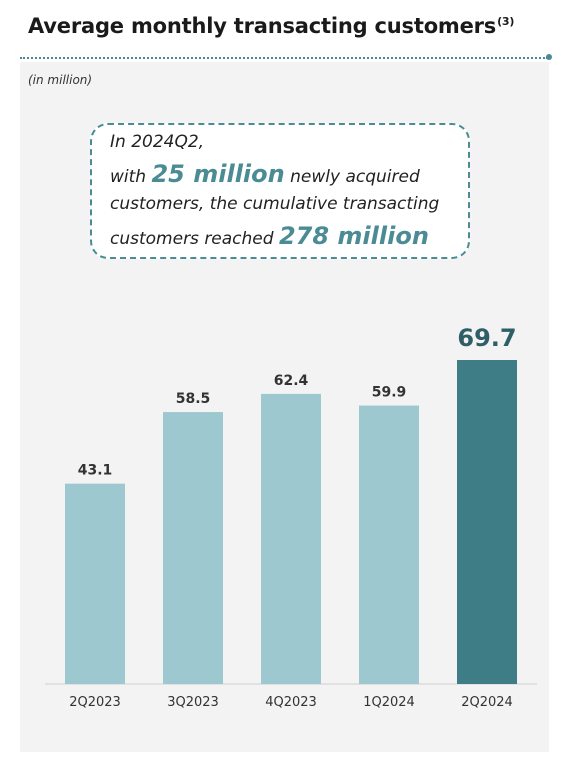 This screenshot has height=763, width=567. I want to click on callout-line-3: customers, the cumulative transacting, so click(275, 204).